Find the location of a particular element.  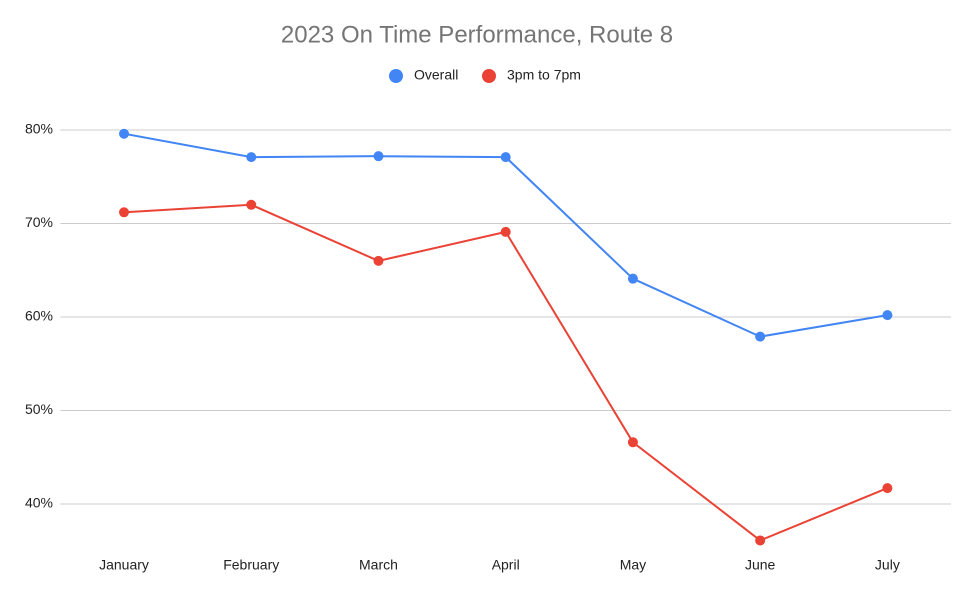

y-tick-label: 50% is located at coordinates (39, 409).